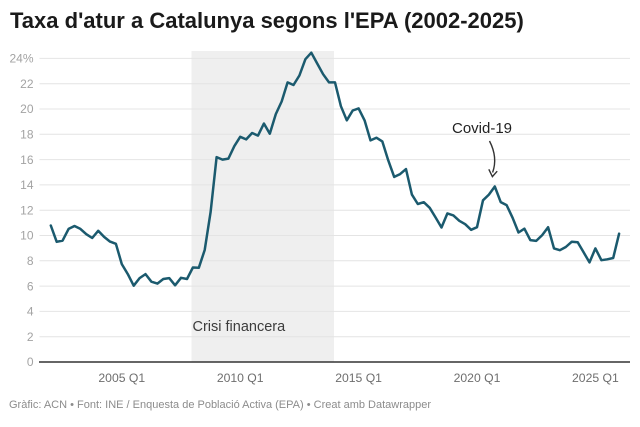 This screenshot has height=427, width=640. I want to click on svg-text: 20, so click(27, 109).